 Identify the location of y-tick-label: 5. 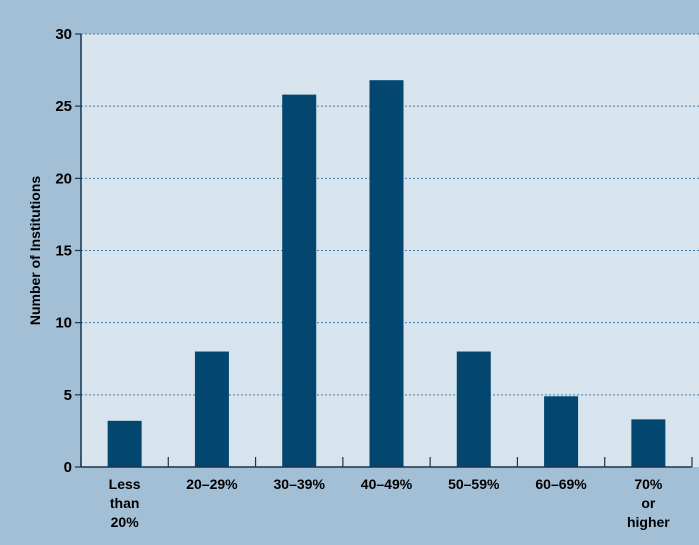
(68, 395).